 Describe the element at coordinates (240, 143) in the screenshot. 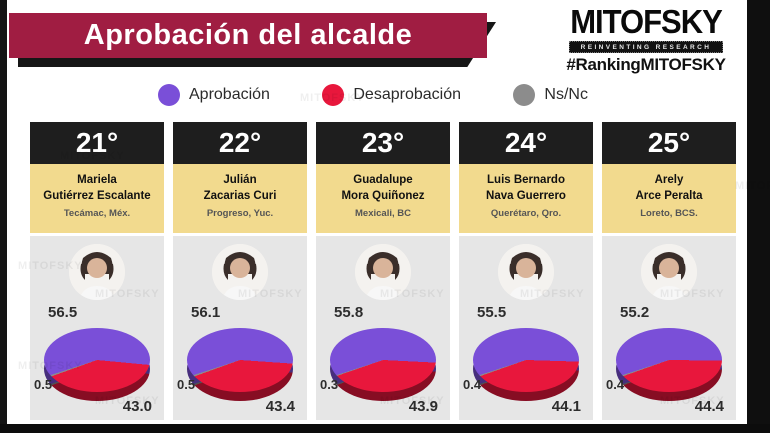

I see `rank-badge: 22°` at that location.